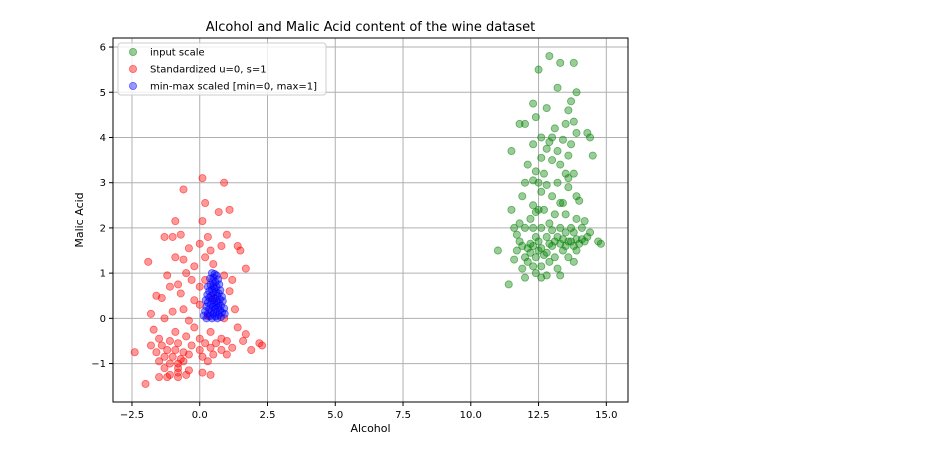 The height and width of the screenshot is (450, 946). I want to click on x-tick-label: −2.5, so click(132, 415).